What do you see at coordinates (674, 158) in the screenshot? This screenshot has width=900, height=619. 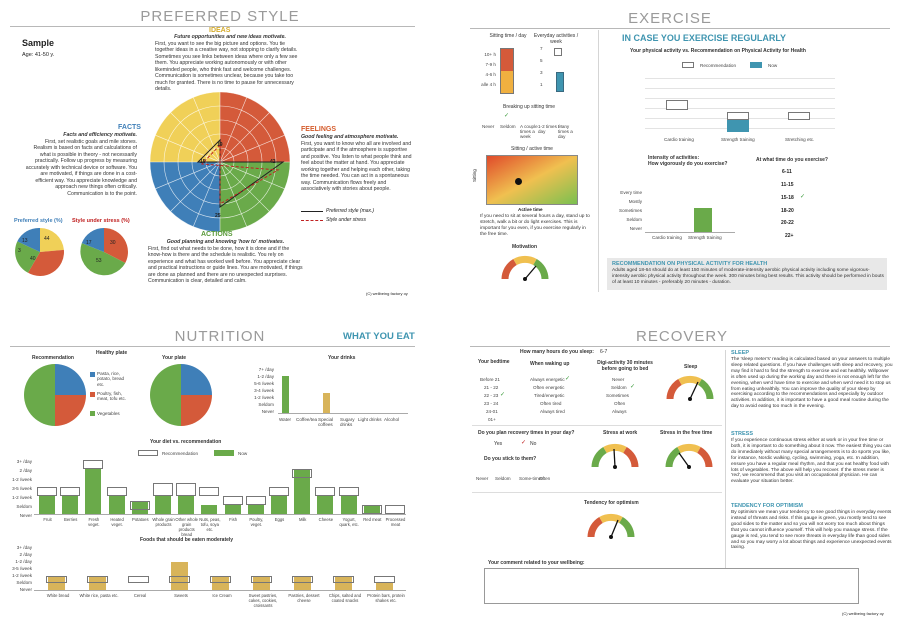 I see `intensity-title: Intensity of activities:` at bounding box center [674, 158].